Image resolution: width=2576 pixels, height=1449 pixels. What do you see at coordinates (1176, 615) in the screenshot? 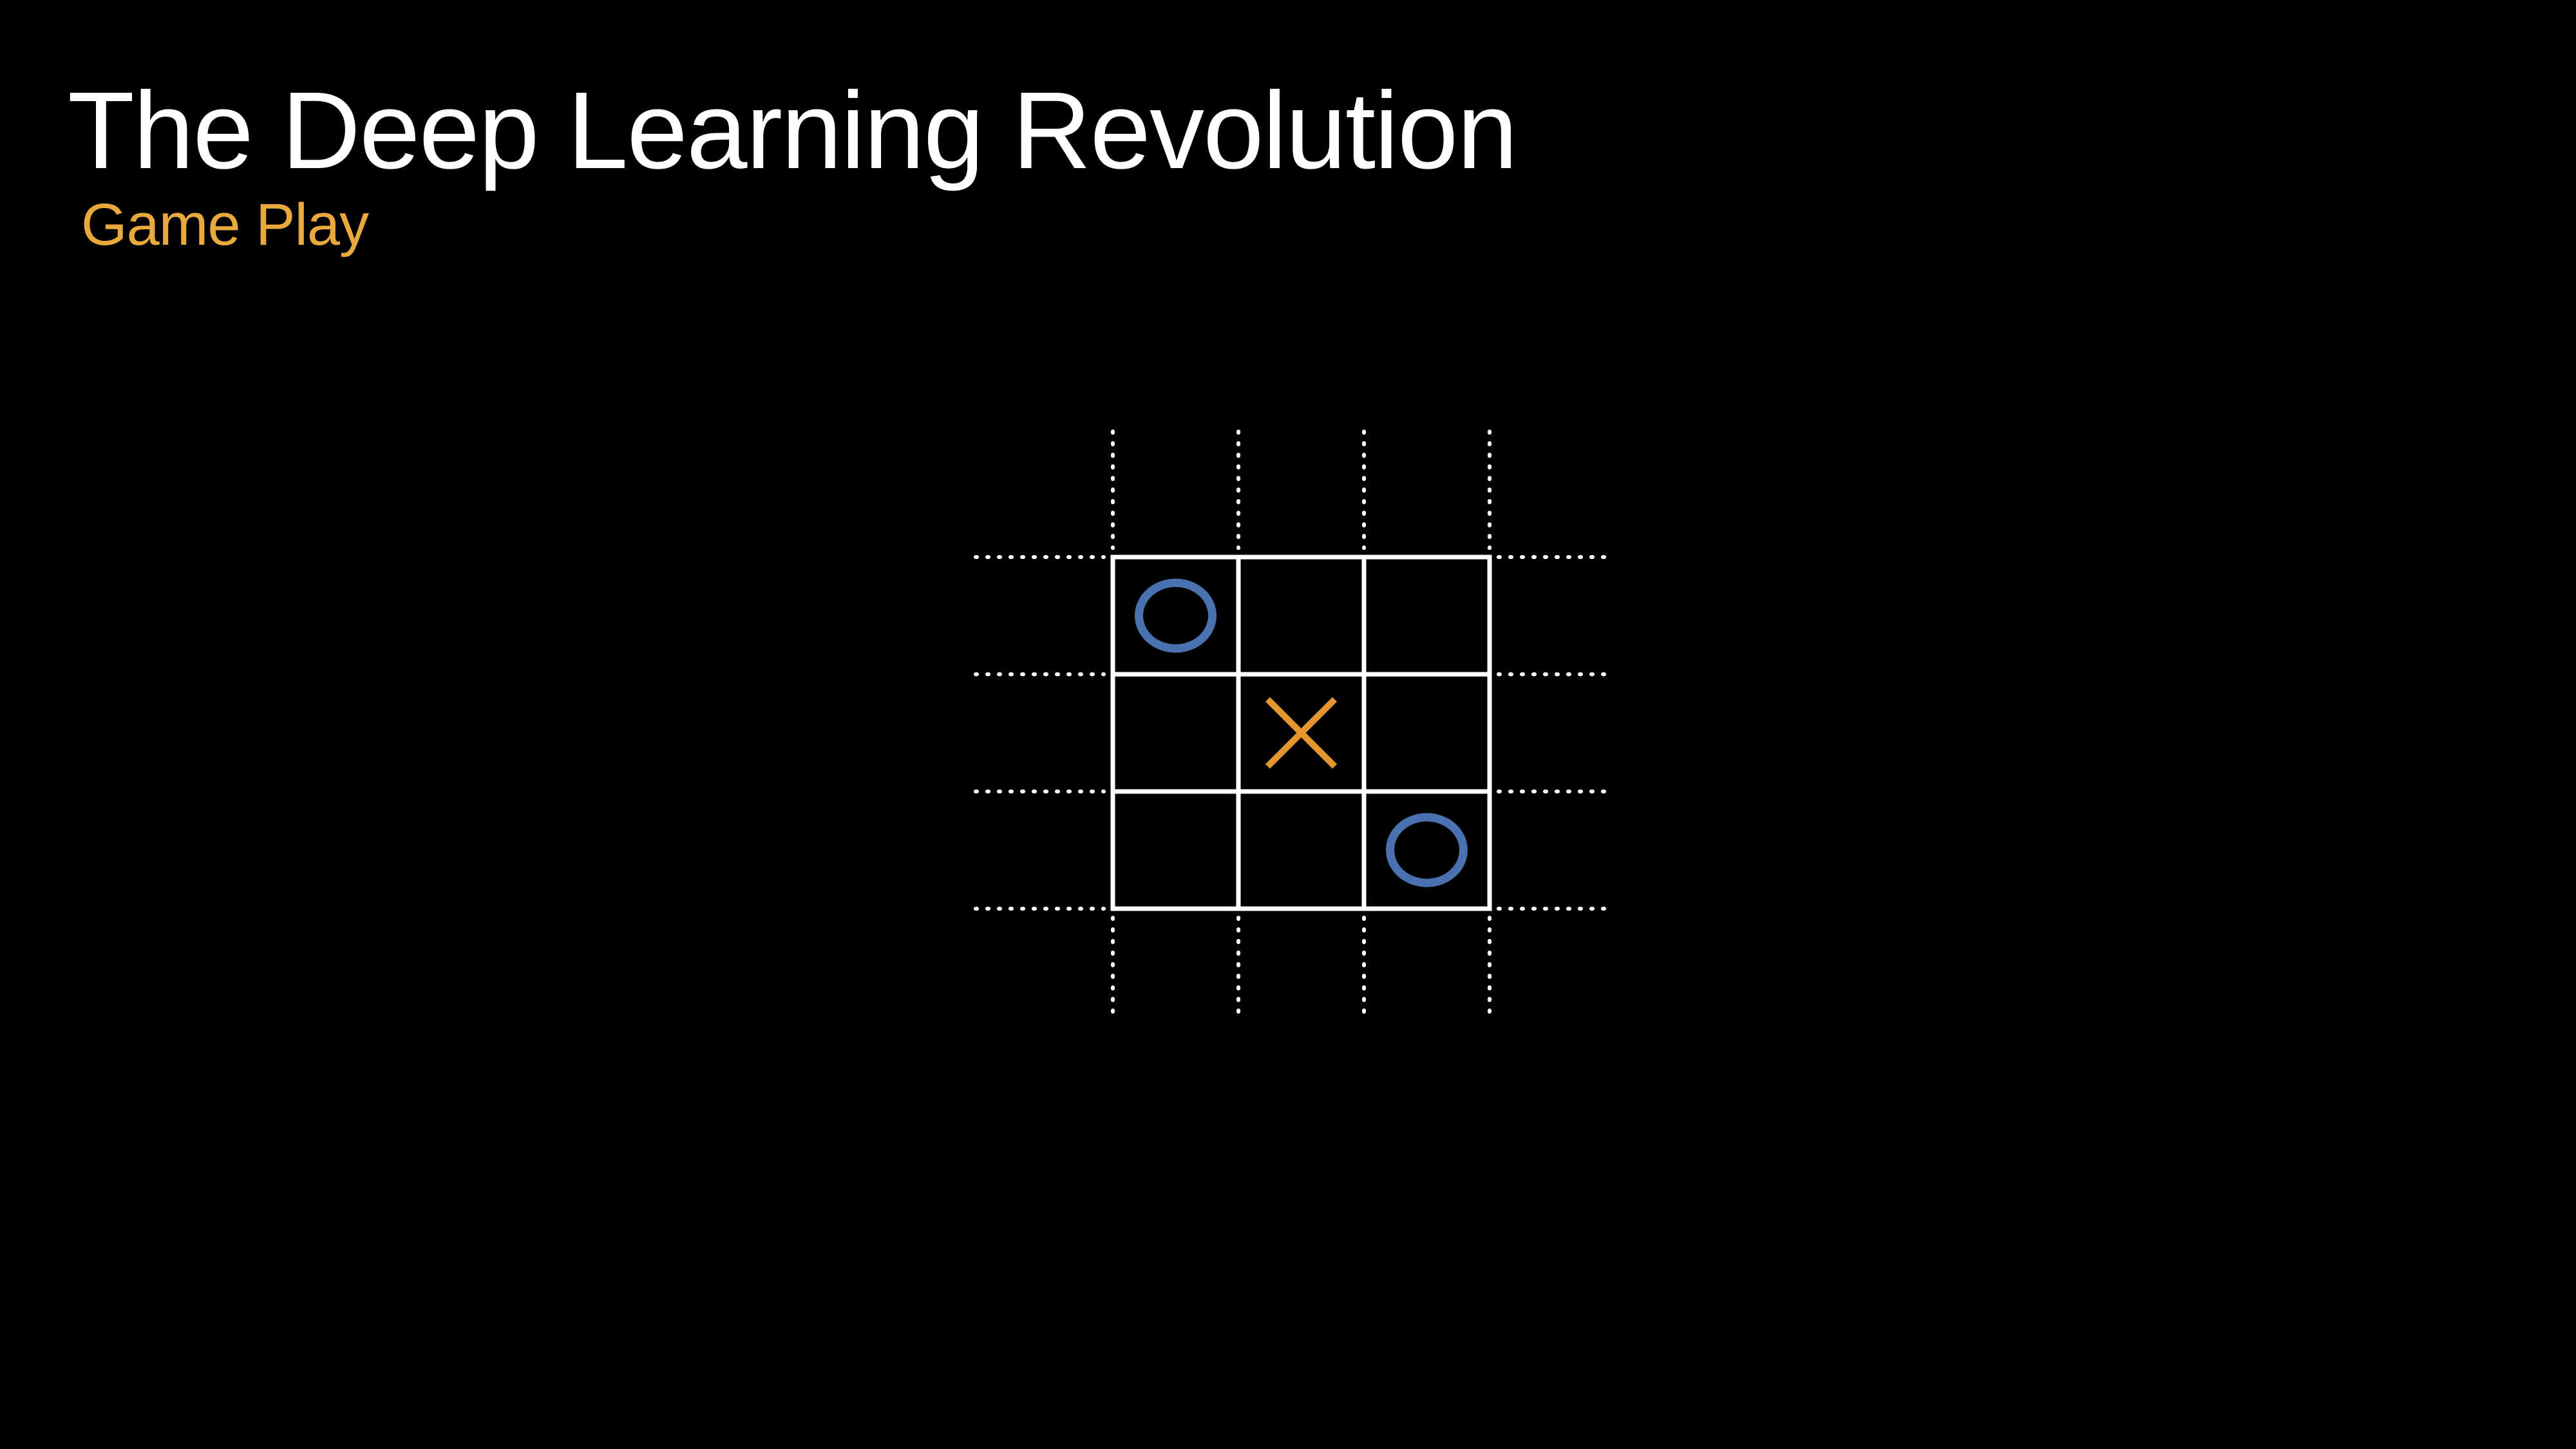
I see `o-mark-r0-c0` at bounding box center [1176, 615].